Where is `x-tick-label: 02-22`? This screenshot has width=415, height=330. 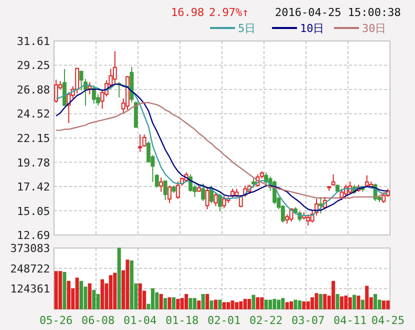 x-tick-label: 02-22 is located at coordinates (266, 320).